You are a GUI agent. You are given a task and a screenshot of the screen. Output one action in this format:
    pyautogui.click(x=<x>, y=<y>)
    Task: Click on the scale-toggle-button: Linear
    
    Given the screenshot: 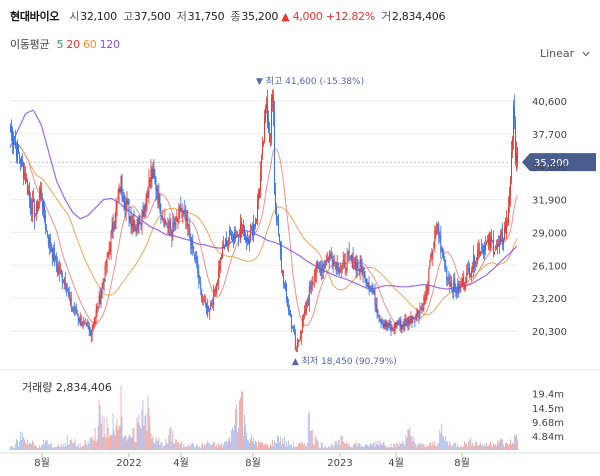 What is the action you would take?
    pyautogui.click(x=565, y=53)
    